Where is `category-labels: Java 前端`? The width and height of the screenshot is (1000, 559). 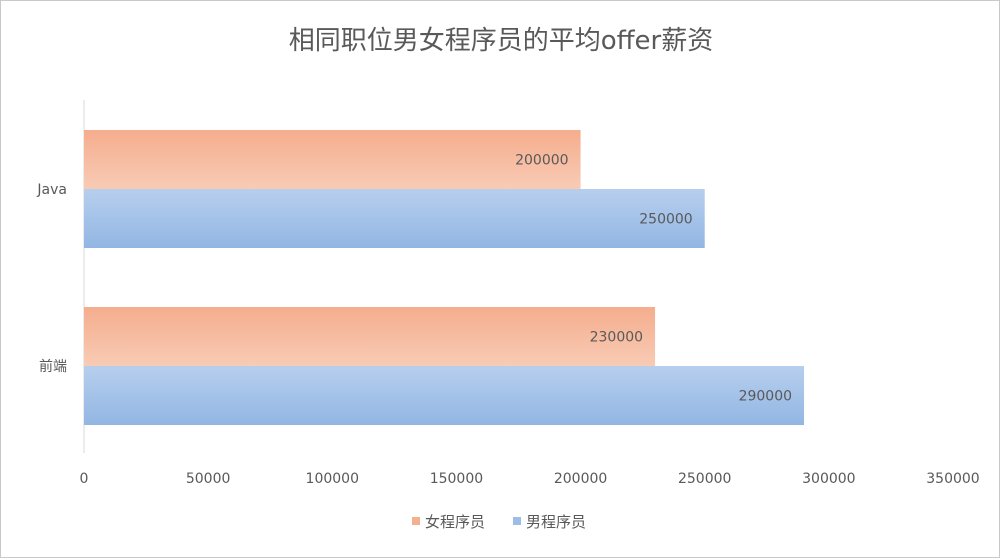 category-labels: Java 前端 is located at coordinates (51, 278).